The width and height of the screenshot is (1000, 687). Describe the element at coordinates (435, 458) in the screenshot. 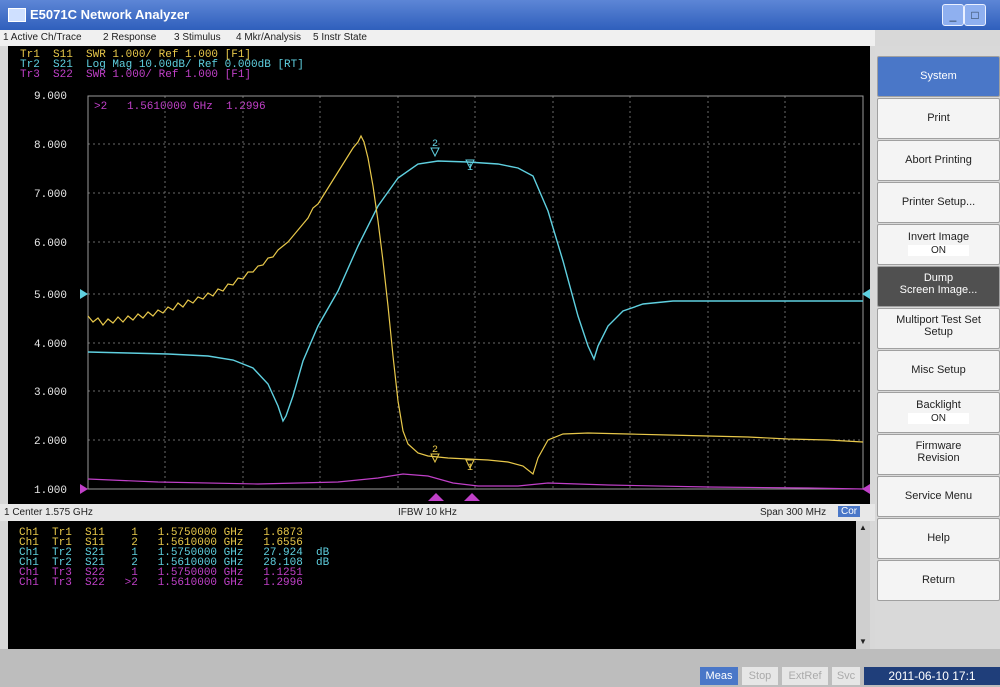

I see `marker-2-tr1` at that location.